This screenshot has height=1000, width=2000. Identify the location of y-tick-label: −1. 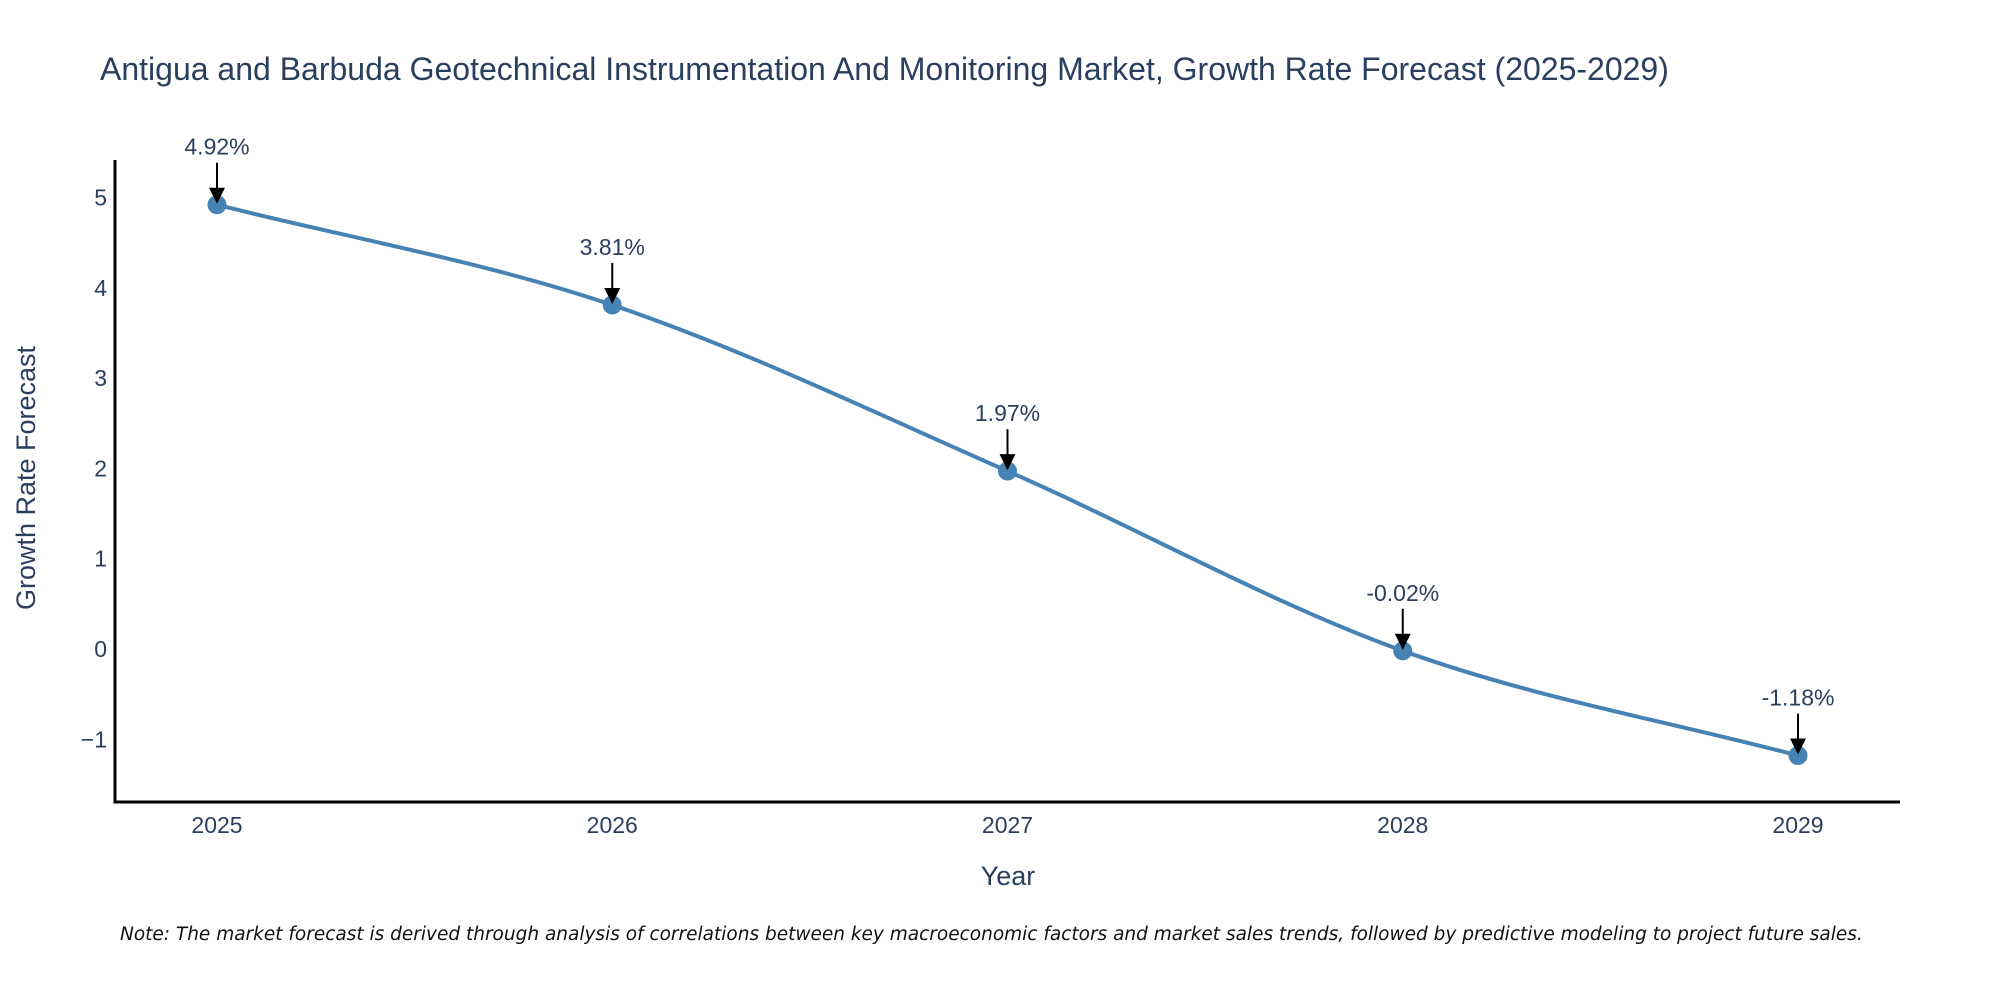
(94, 739).